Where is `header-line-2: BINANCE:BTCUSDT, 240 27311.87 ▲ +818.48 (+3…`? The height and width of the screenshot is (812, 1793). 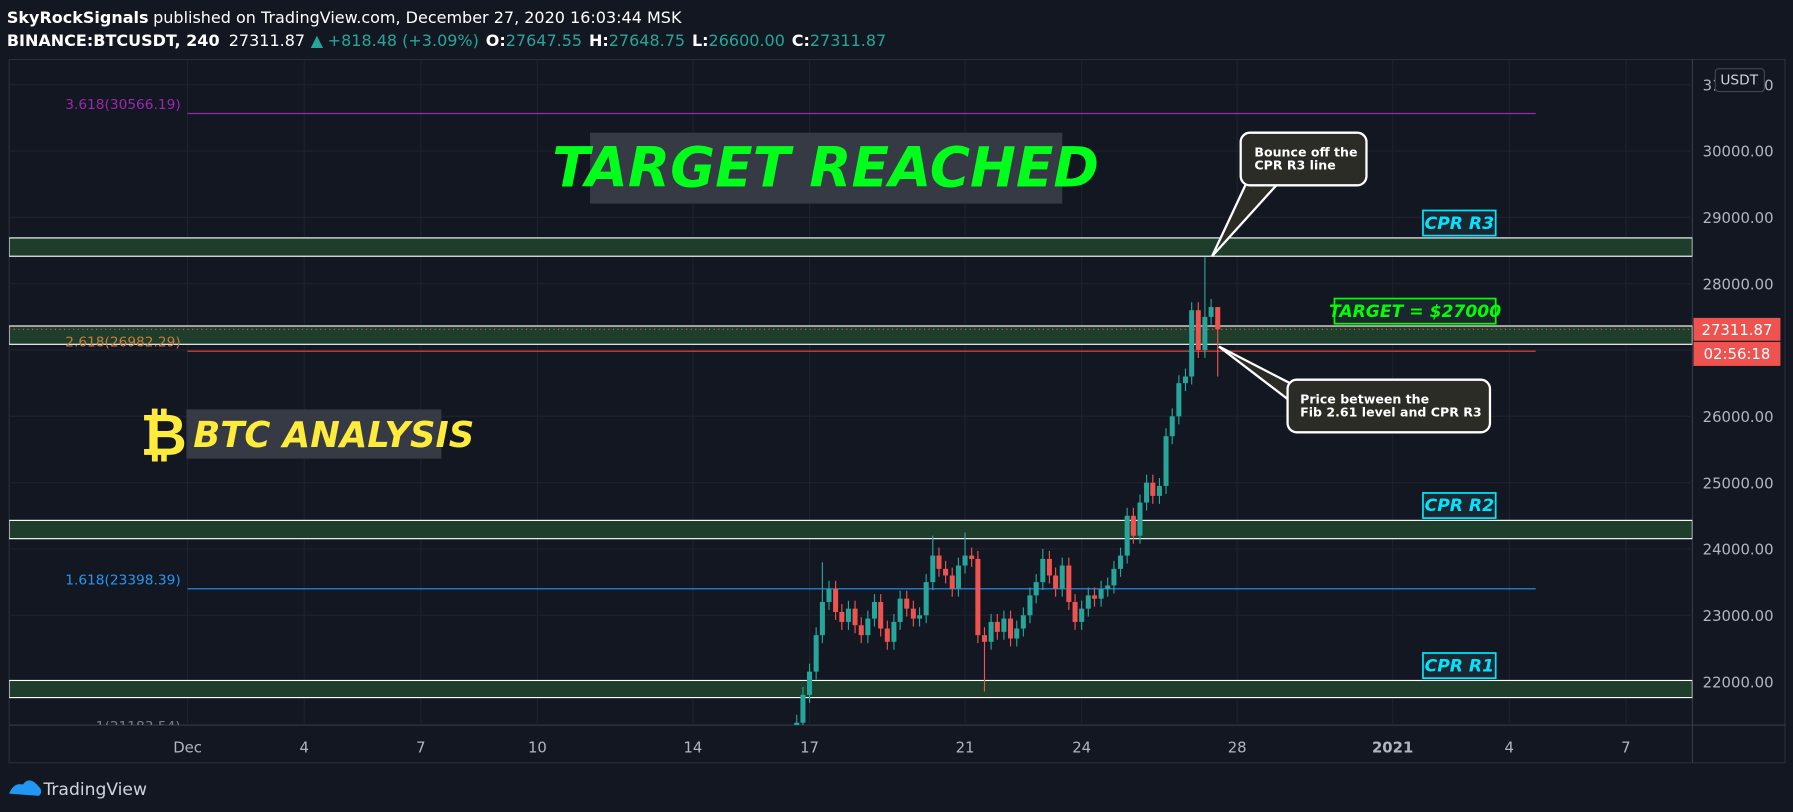
header-line-2: BINANCE:BTCUSDT, 240 27311.87 ▲ +818.48 (+3… is located at coordinates (446, 40).